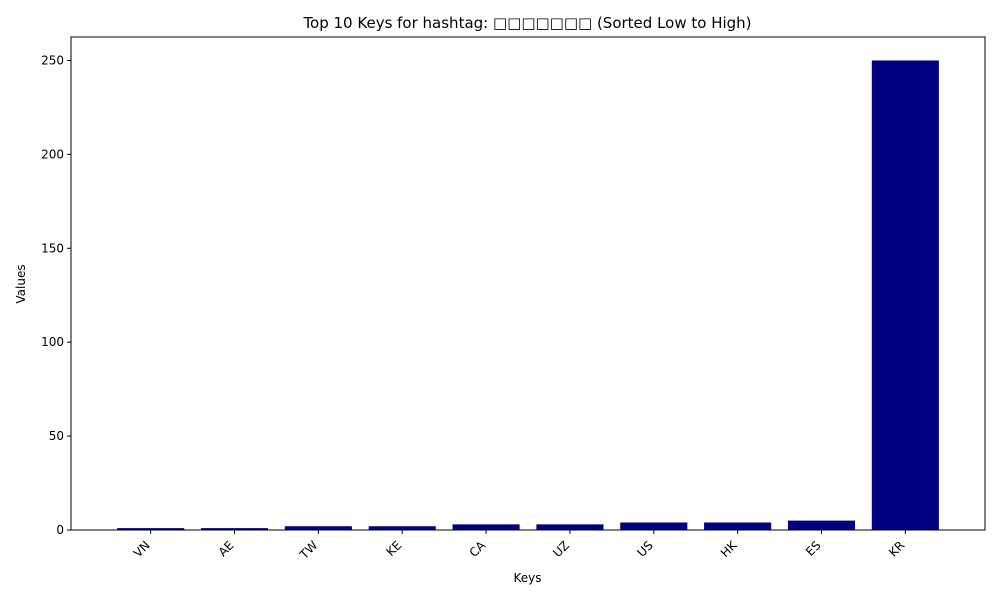 The image size is (1000, 604). What do you see at coordinates (645, 549) in the screenshot?
I see `x-tick-label-us: US` at bounding box center [645, 549].